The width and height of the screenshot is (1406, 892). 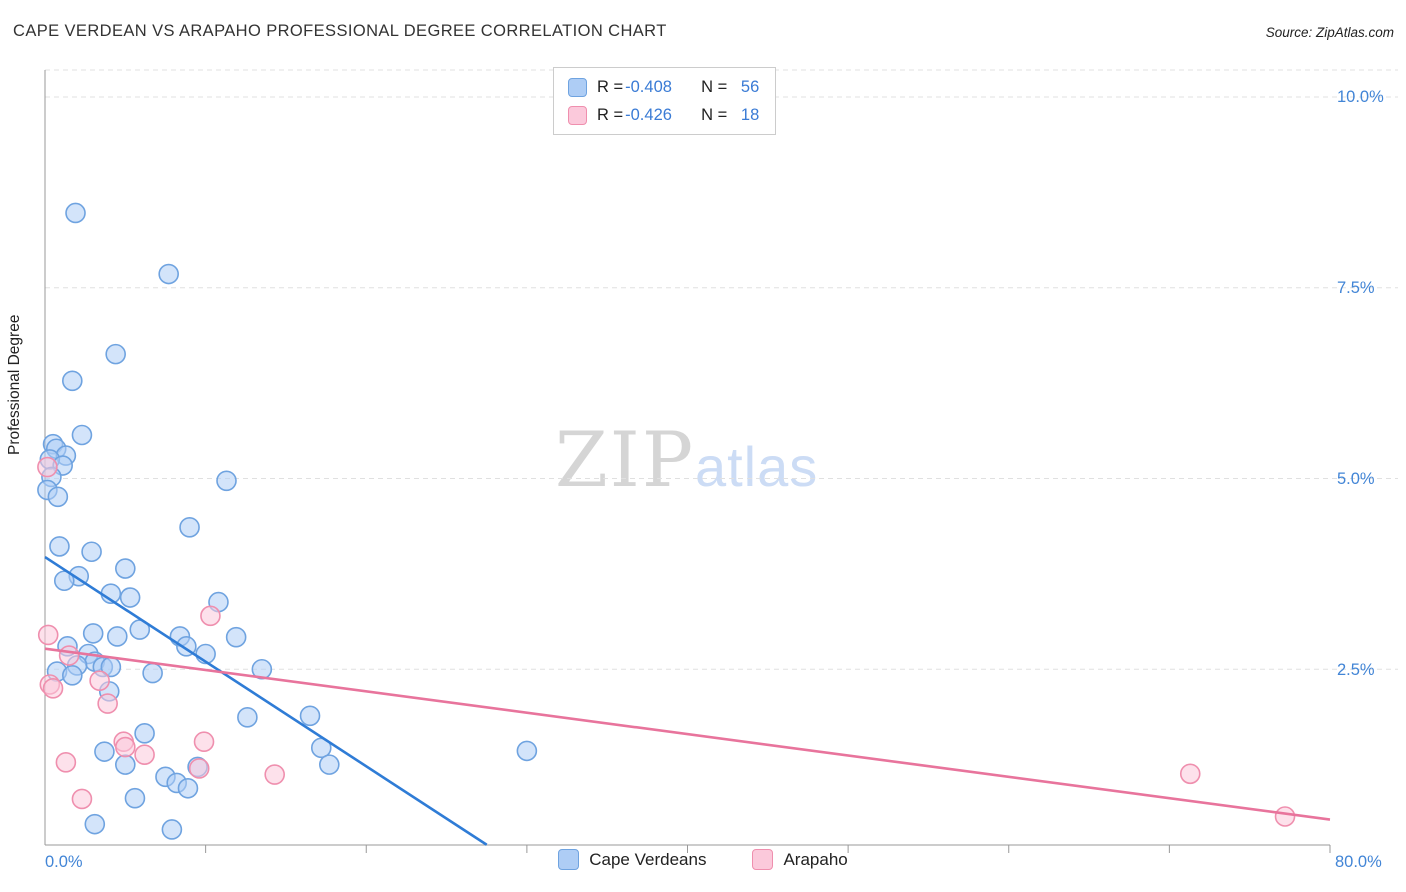 I want to click on stats-row-cape-verdeans: R = -0.408 N = 56, so click(x=663, y=87).